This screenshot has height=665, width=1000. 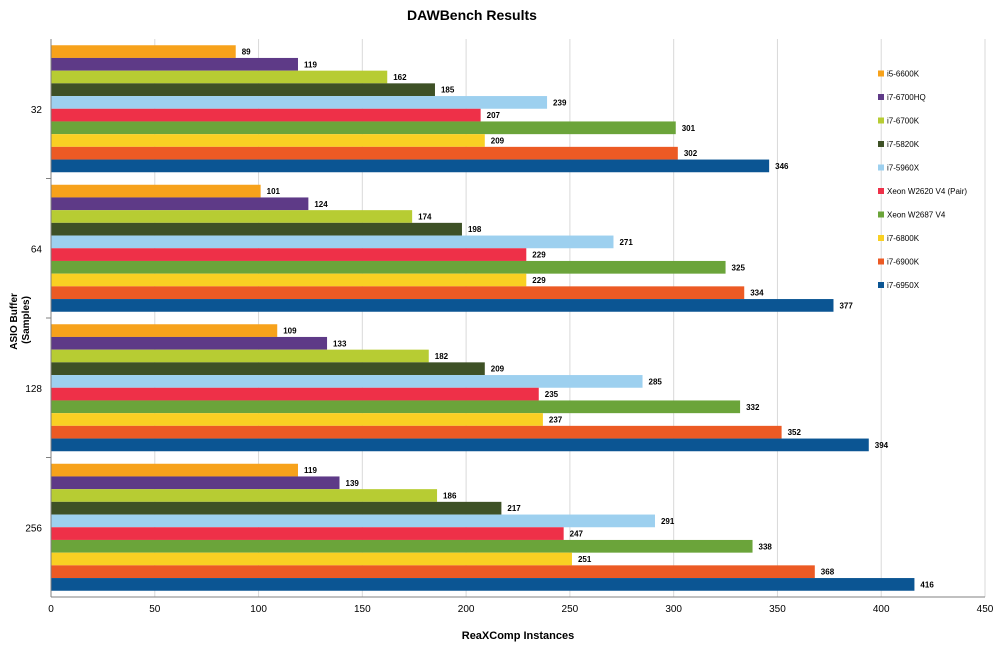 What do you see at coordinates (498, 141) in the screenshot?
I see `data-label: 209` at bounding box center [498, 141].